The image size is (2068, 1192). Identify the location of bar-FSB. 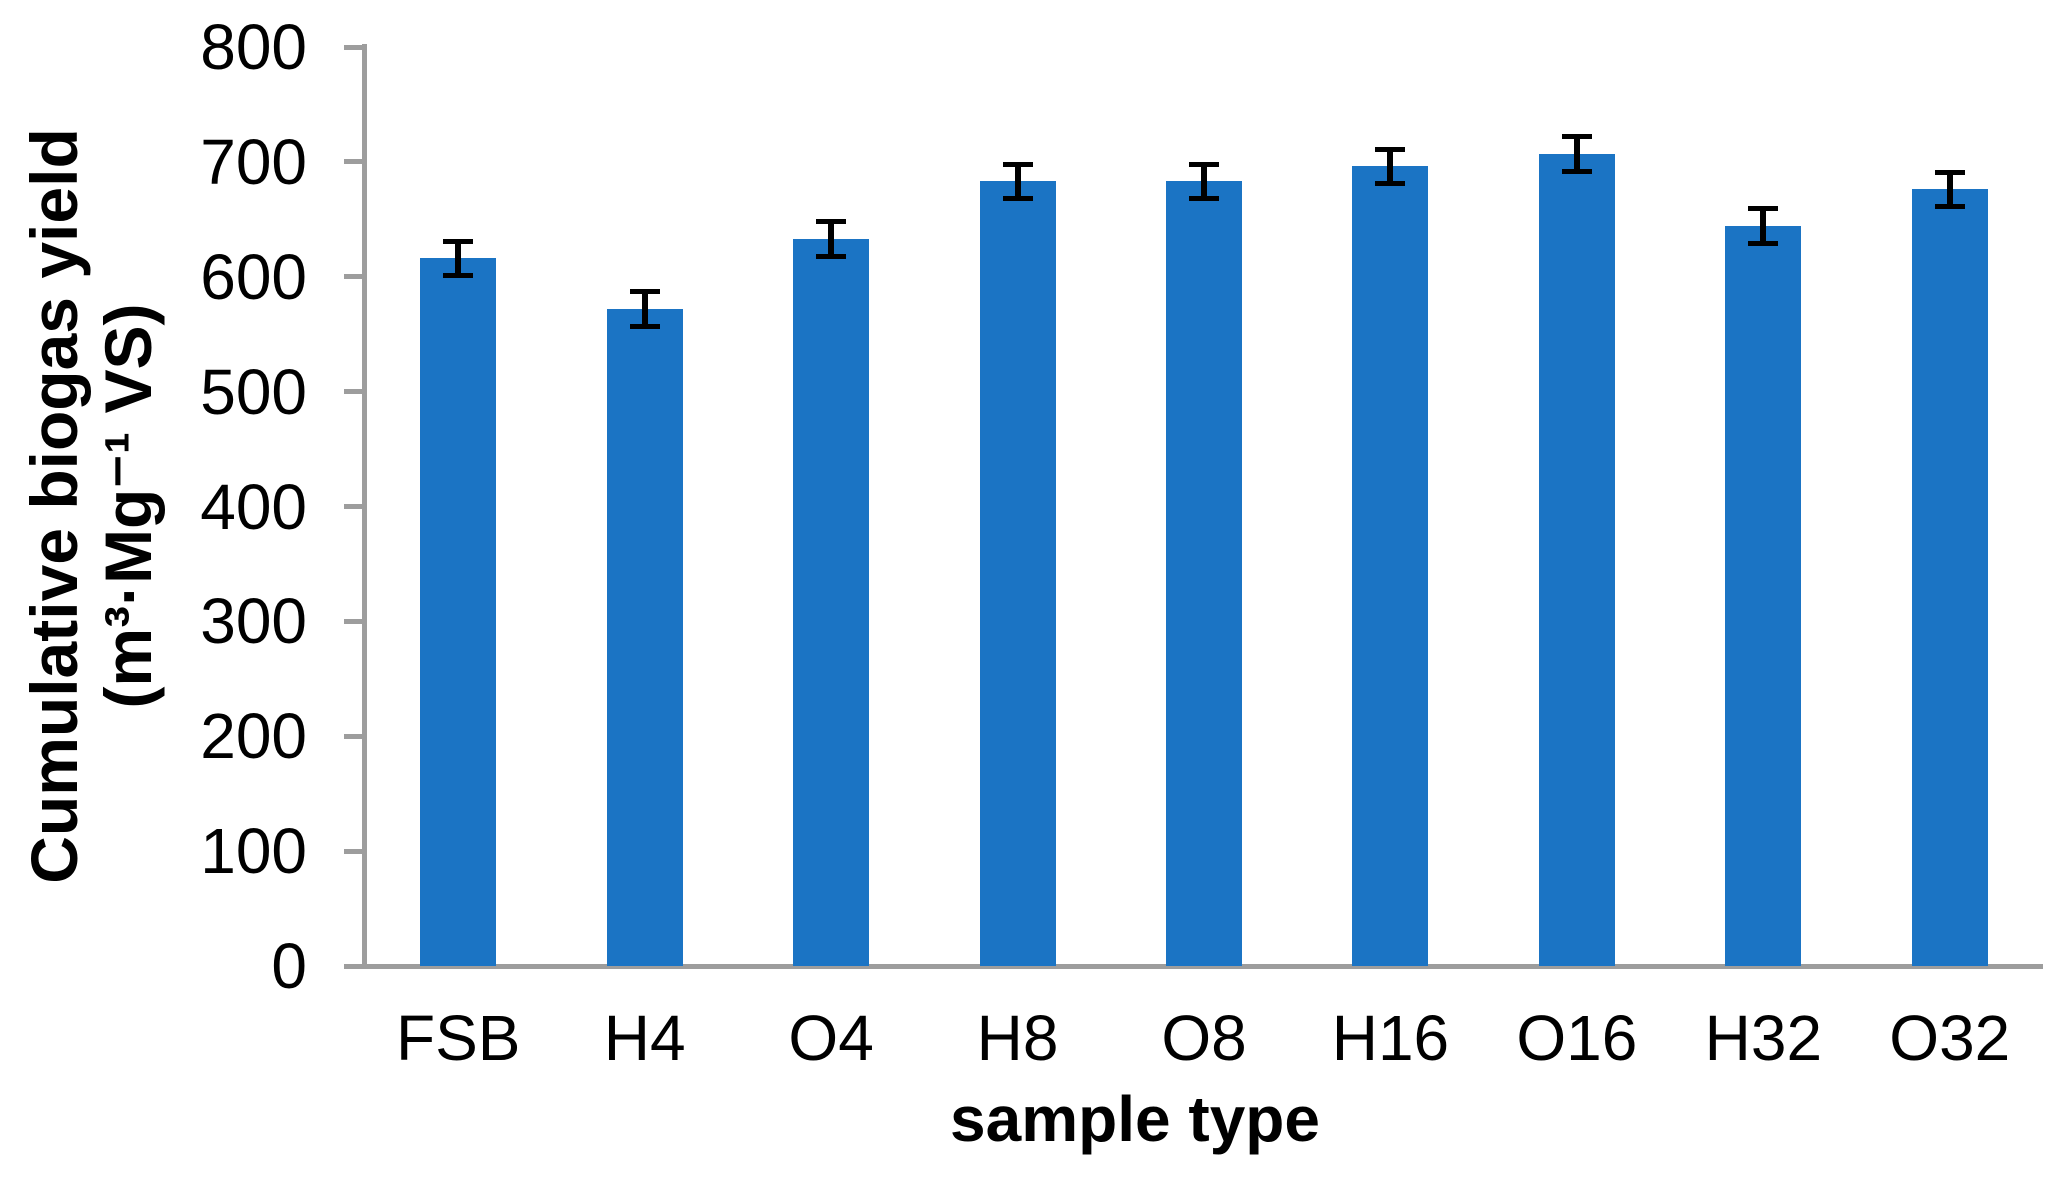
(458, 612).